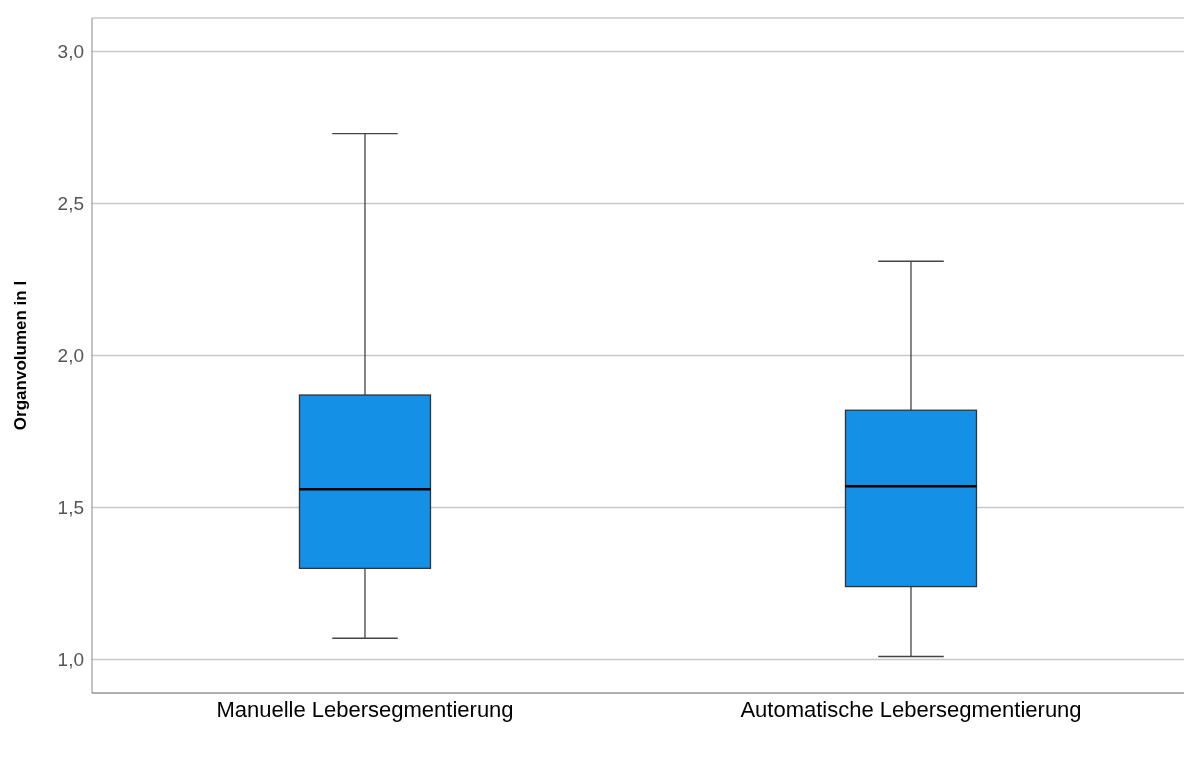 The height and width of the screenshot is (761, 1192). Describe the element at coordinates (70, 508) in the screenshot. I see `y-tick-label: 1,5` at that location.